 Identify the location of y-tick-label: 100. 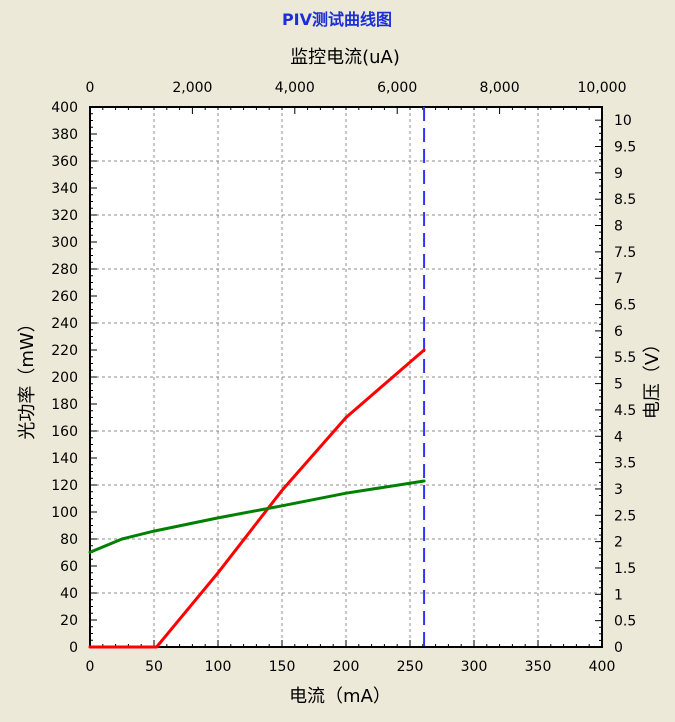
(64, 513).